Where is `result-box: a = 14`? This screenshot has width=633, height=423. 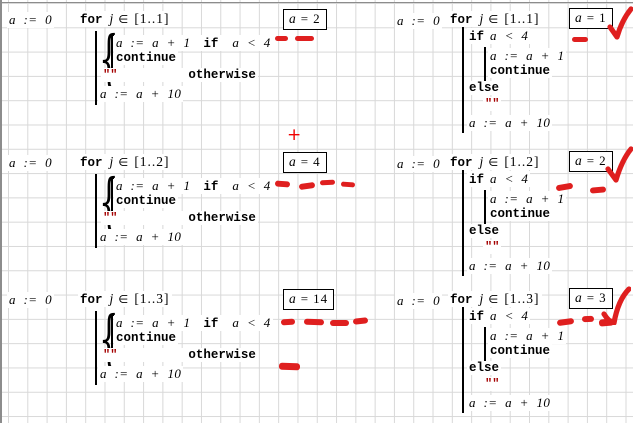
result-box: a = 14 is located at coordinates (309, 299).